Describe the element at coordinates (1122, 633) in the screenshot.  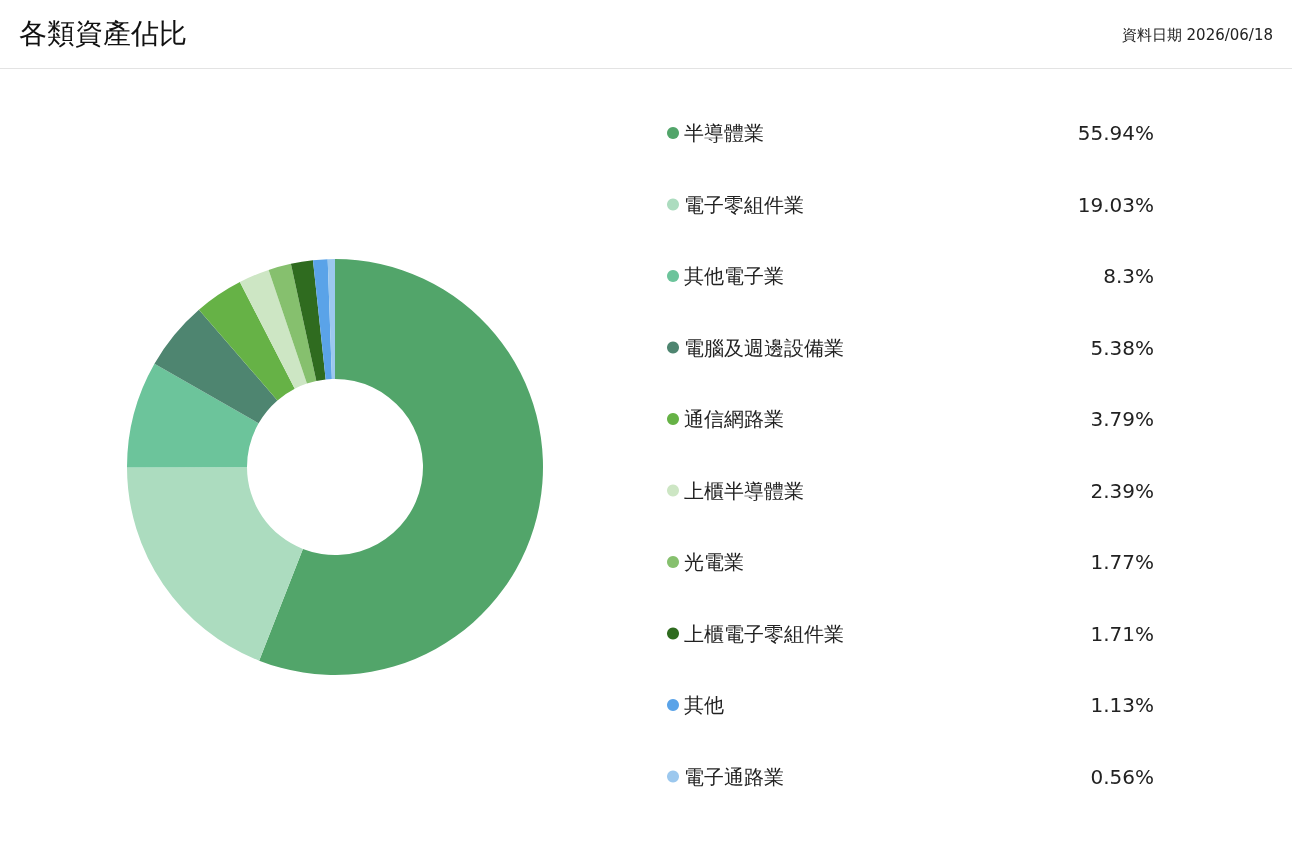
I see `data-label: 1.71%` at that location.